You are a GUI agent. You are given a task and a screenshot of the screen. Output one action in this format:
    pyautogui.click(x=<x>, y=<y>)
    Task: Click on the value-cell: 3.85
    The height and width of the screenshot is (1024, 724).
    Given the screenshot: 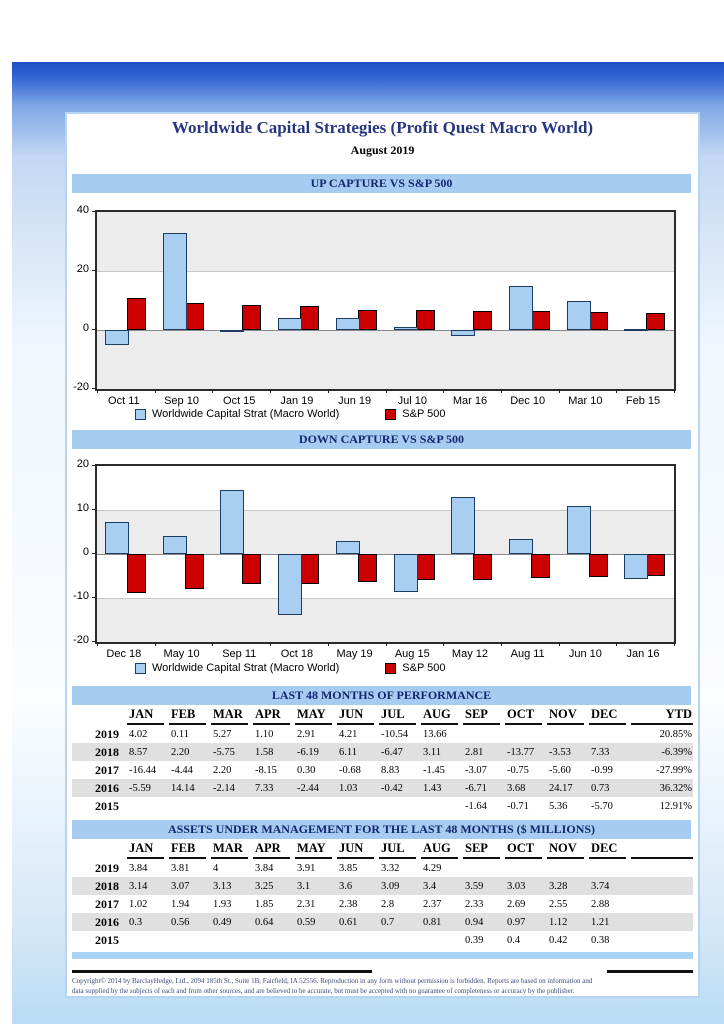 What is the action you would take?
    pyautogui.click(x=348, y=868)
    